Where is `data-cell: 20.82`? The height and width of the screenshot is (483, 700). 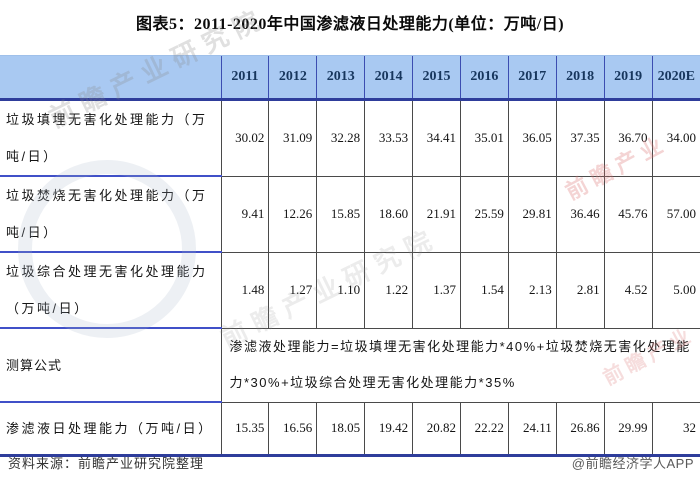
data-cell: 20.82 is located at coordinates (436, 429).